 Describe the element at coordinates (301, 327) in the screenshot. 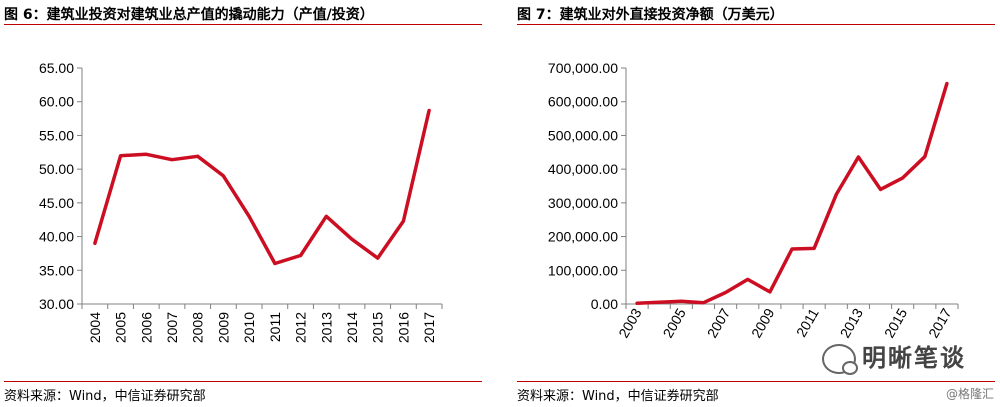

I see `chart6-x-tick-label: 2012` at that location.